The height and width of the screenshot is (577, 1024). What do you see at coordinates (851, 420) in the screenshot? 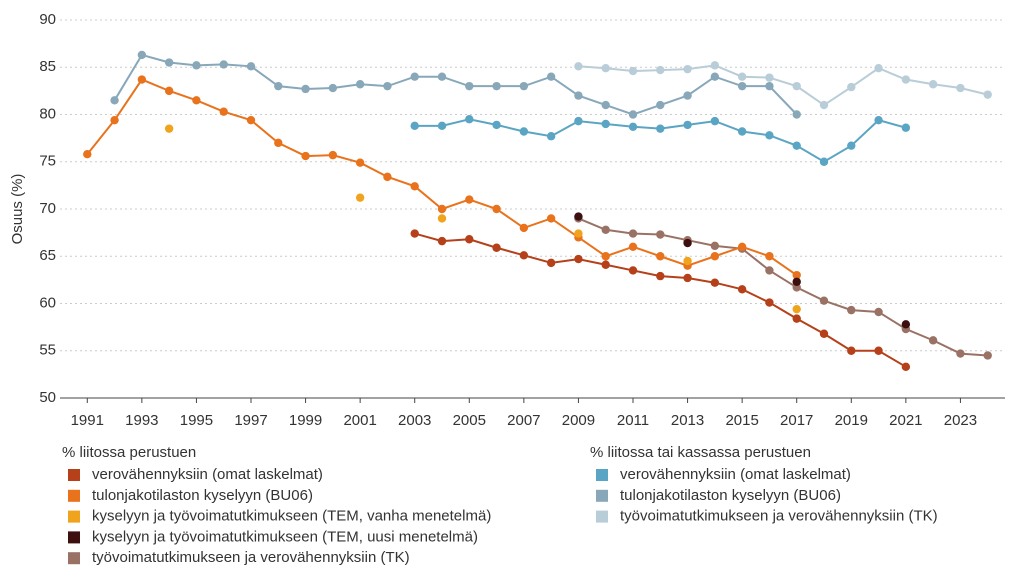
I see `x-tick-label: 2019` at bounding box center [851, 420].